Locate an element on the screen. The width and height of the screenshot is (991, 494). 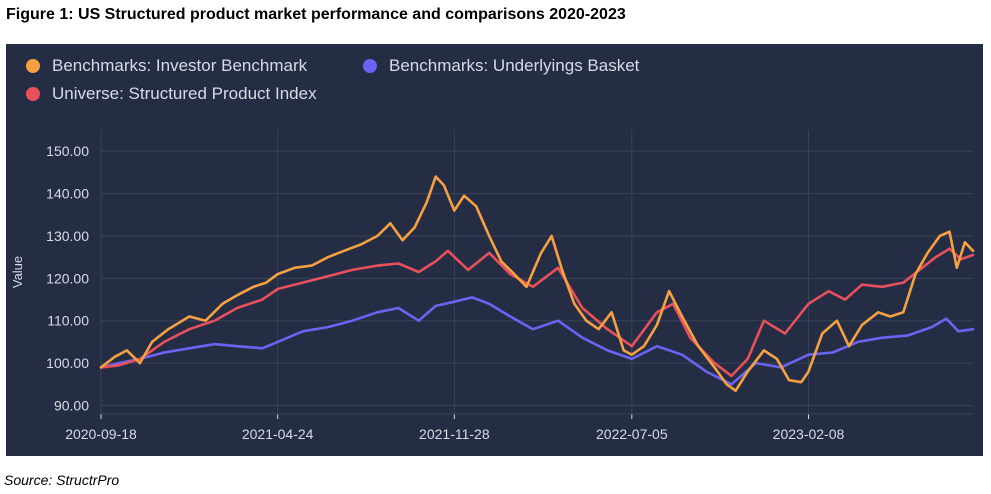
legend-item-underlyings: Benchmarks: Underlyings Basket is located at coordinates (501, 66).